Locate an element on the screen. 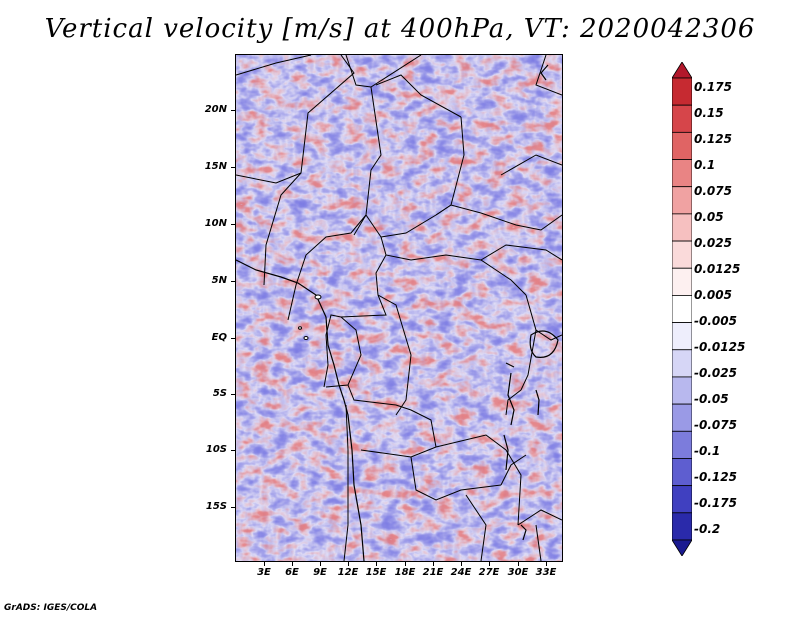 The image size is (800, 618). lon-label-6e: 6E is located at coordinates (292, 572).